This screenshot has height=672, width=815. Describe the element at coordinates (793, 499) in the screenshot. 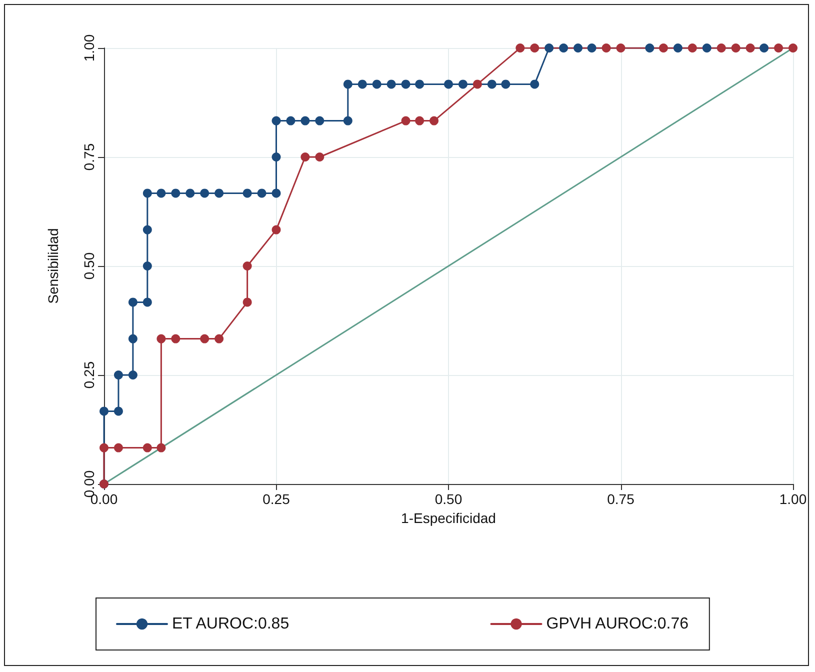

I see `x-tick-label: 1.00` at that location.